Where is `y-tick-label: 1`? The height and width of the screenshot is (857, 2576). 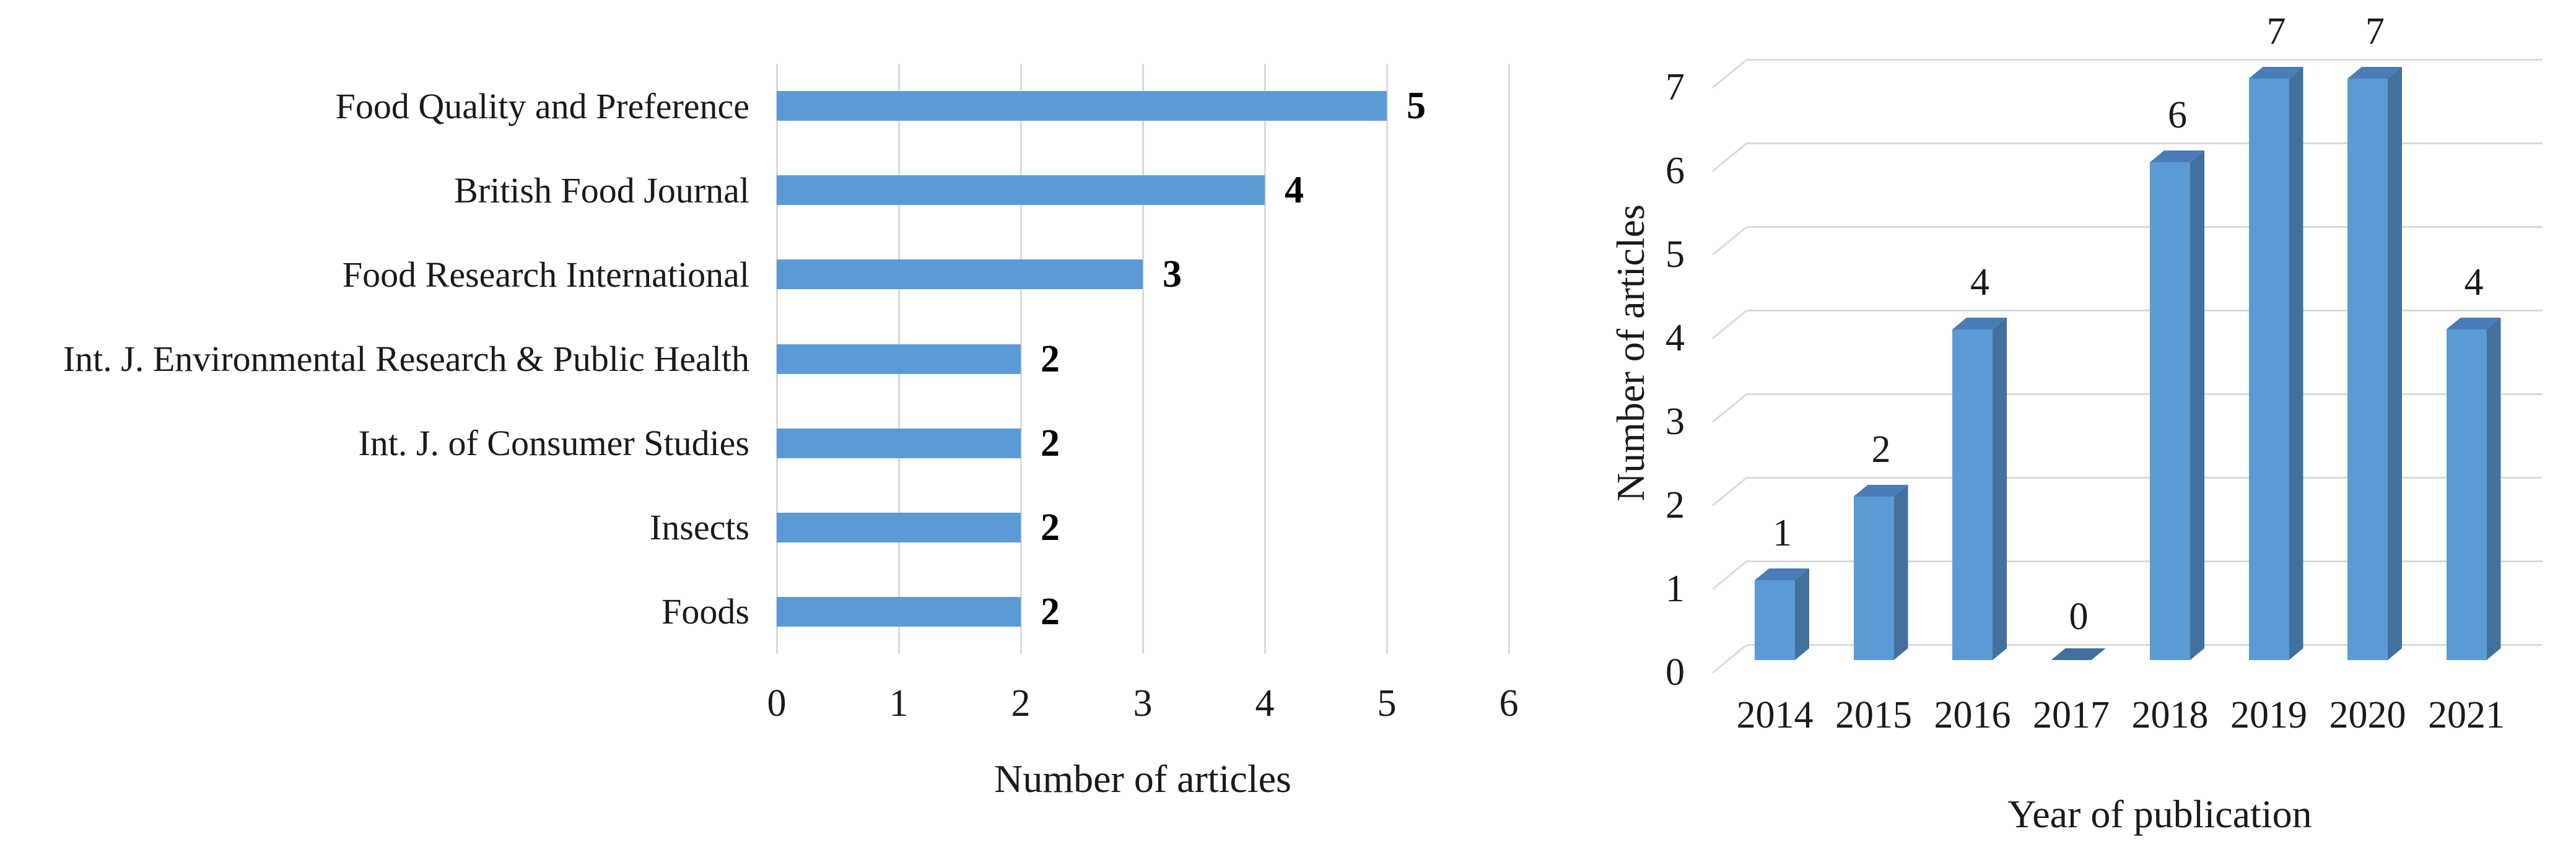 y-tick-label: 1 is located at coordinates (1675, 589).